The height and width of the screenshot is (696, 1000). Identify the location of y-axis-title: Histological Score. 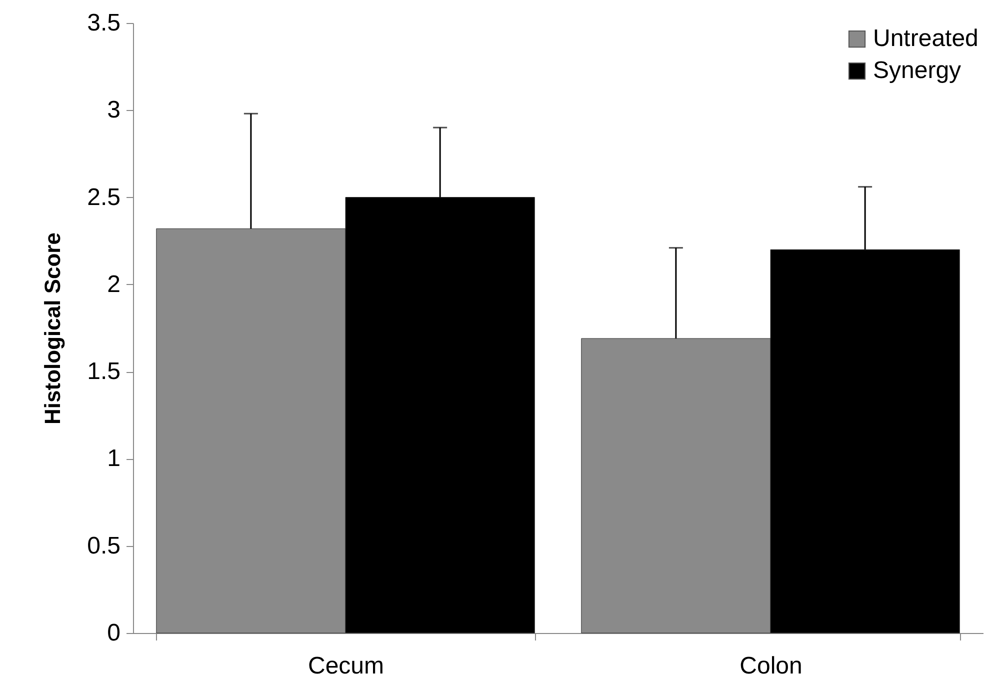
(53, 328).